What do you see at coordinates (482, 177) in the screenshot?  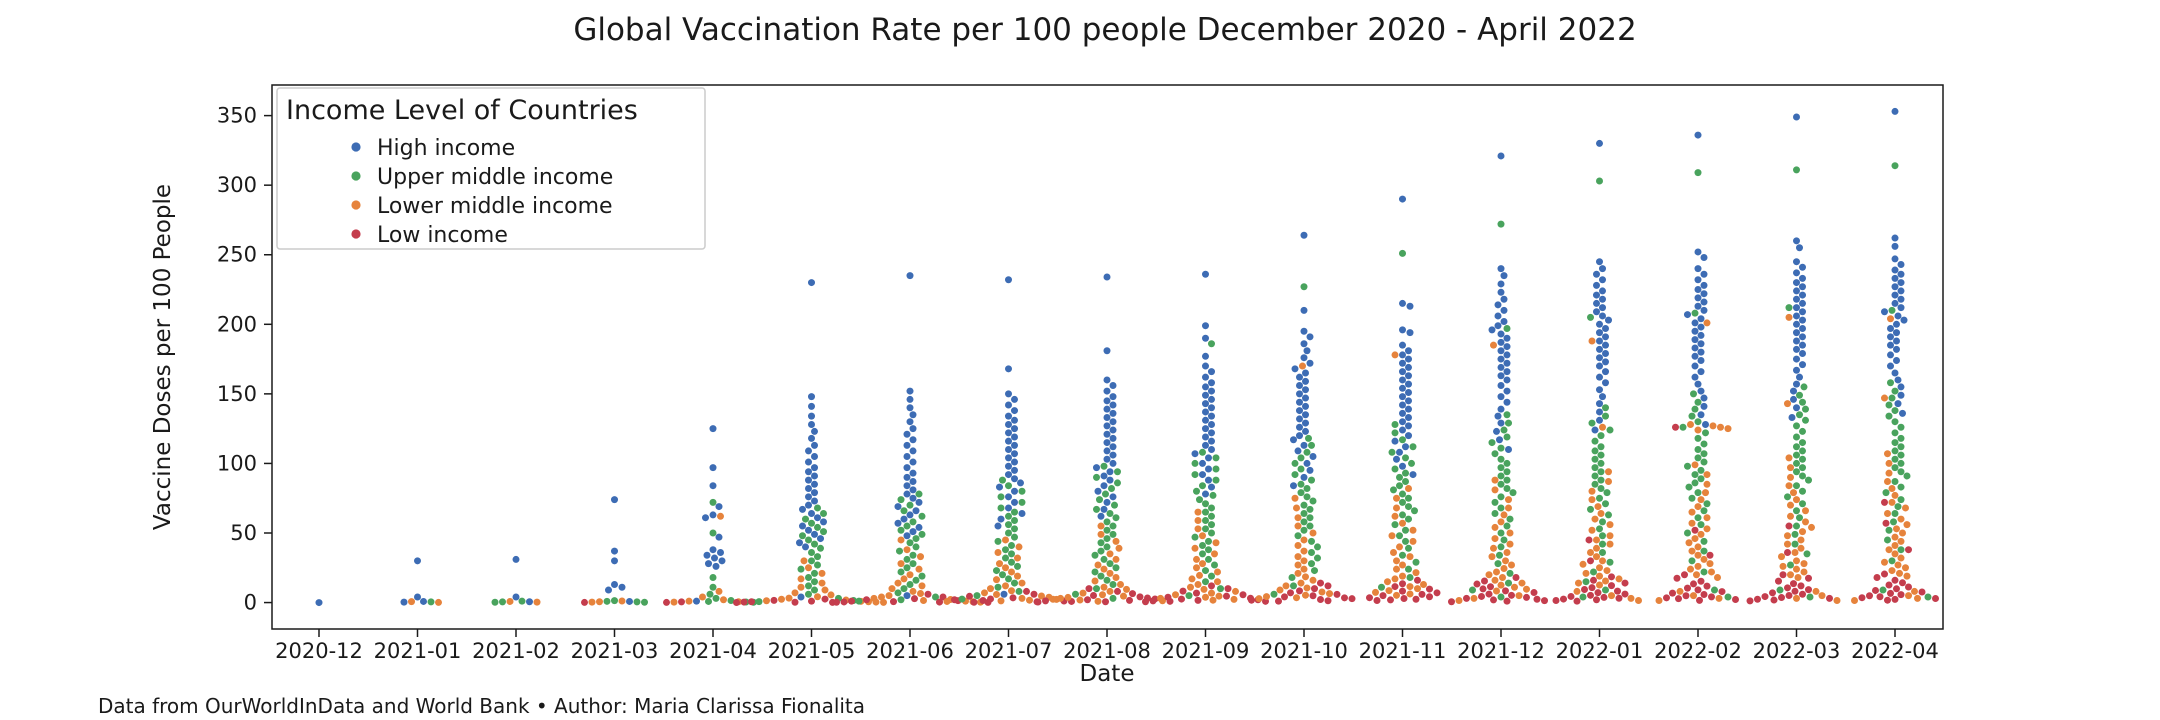 I see `legend-item: Upper middle income` at bounding box center [482, 177].